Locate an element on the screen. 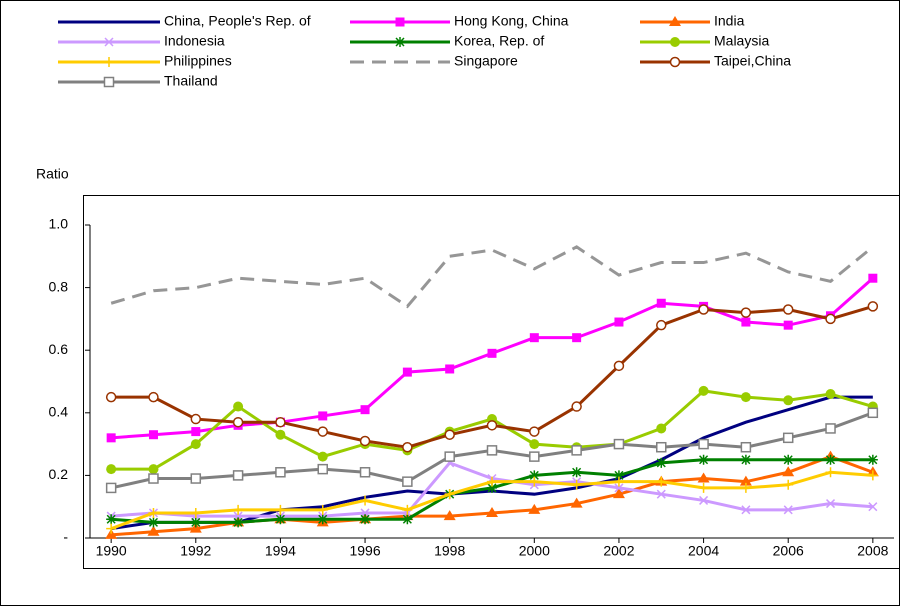 The width and height of the screenshot is (901, 607). legend-label: Singapore is located at coordinates (486, 61).